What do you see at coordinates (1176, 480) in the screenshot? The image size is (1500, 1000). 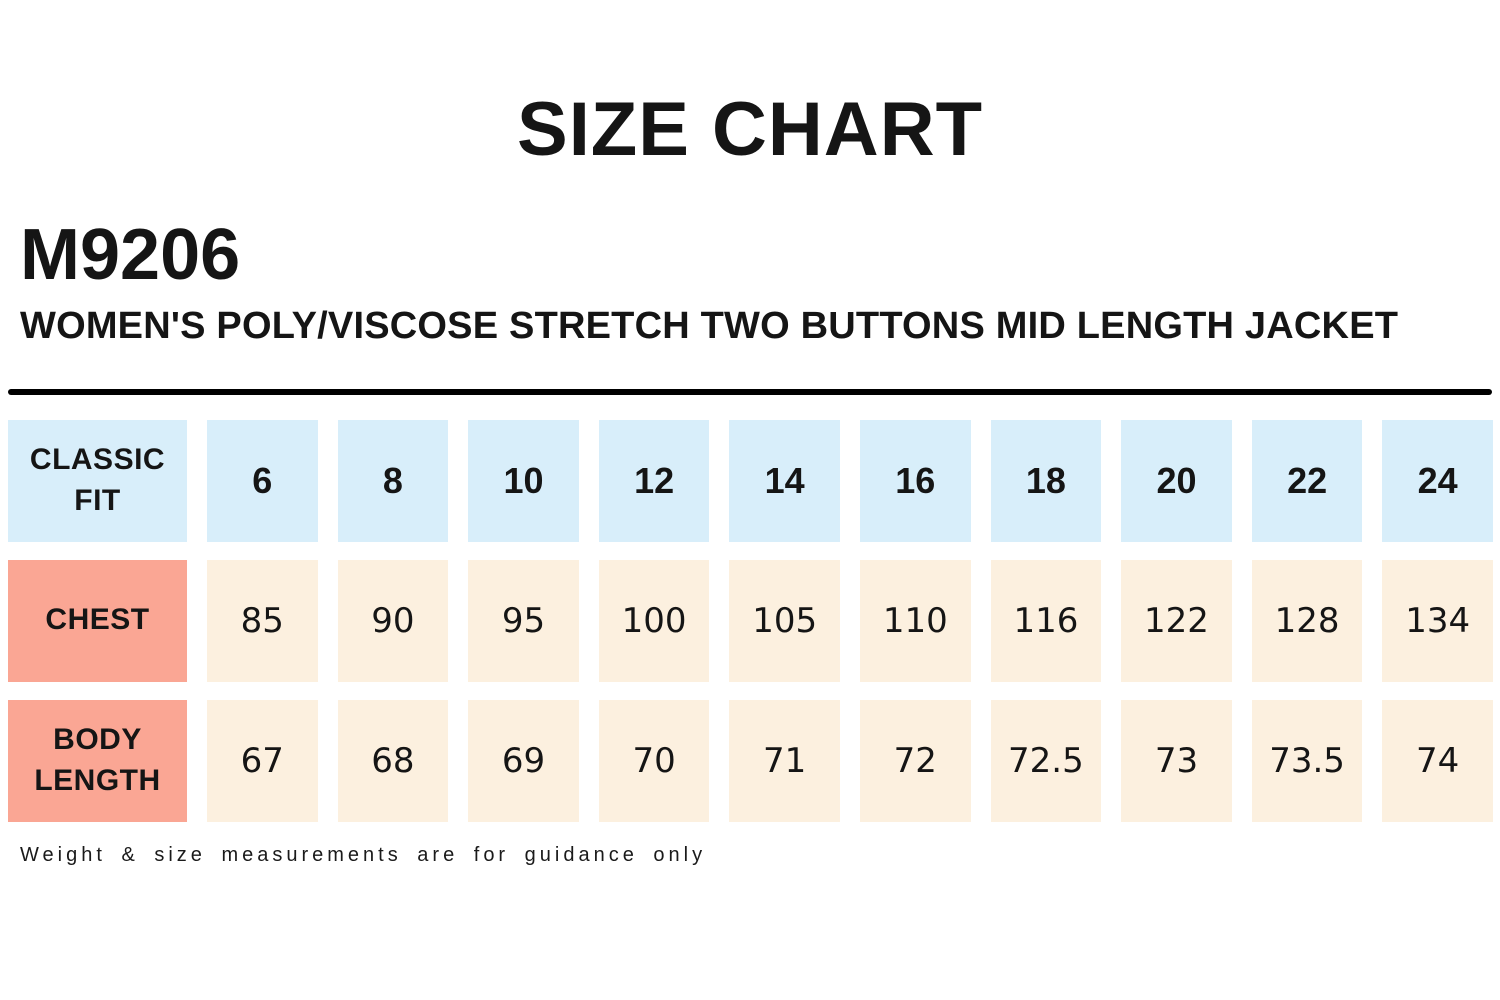 I see `size-header-cell: 20` at bounding box center [1176, 480].